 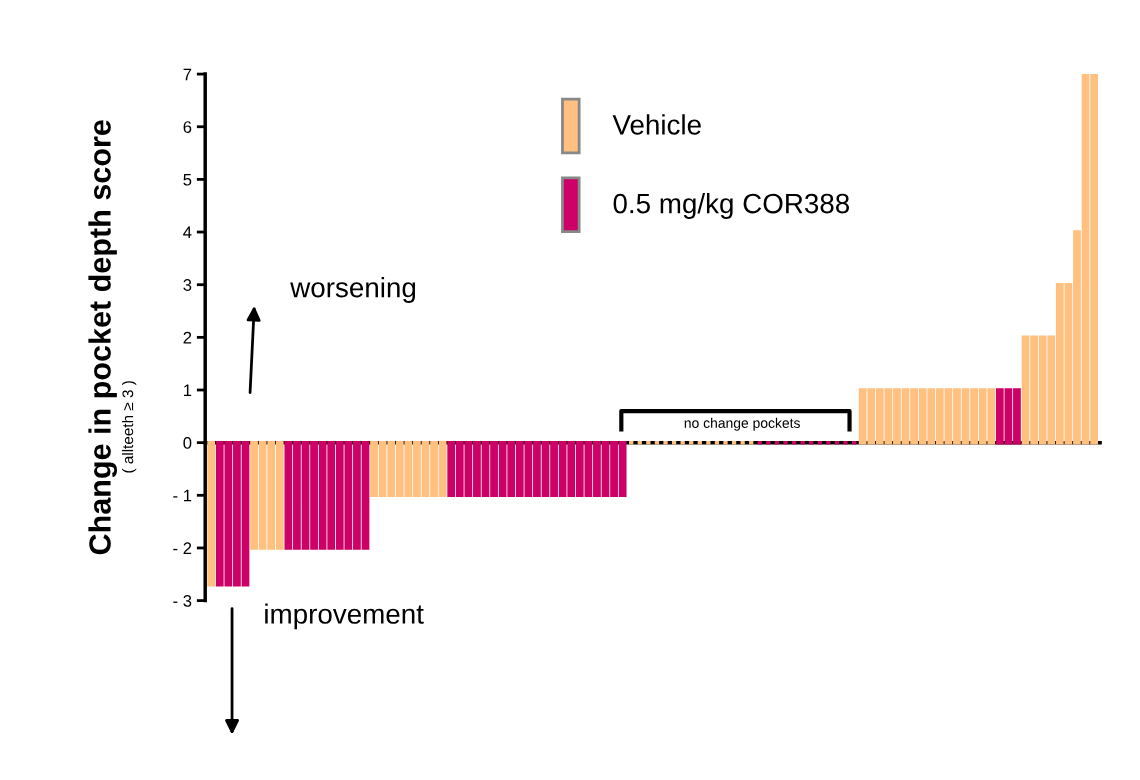 What do you see at coordinates (182, 495) in the screenshot?
I see `y-tick-label: - 1` at bounding box center [182, 495].